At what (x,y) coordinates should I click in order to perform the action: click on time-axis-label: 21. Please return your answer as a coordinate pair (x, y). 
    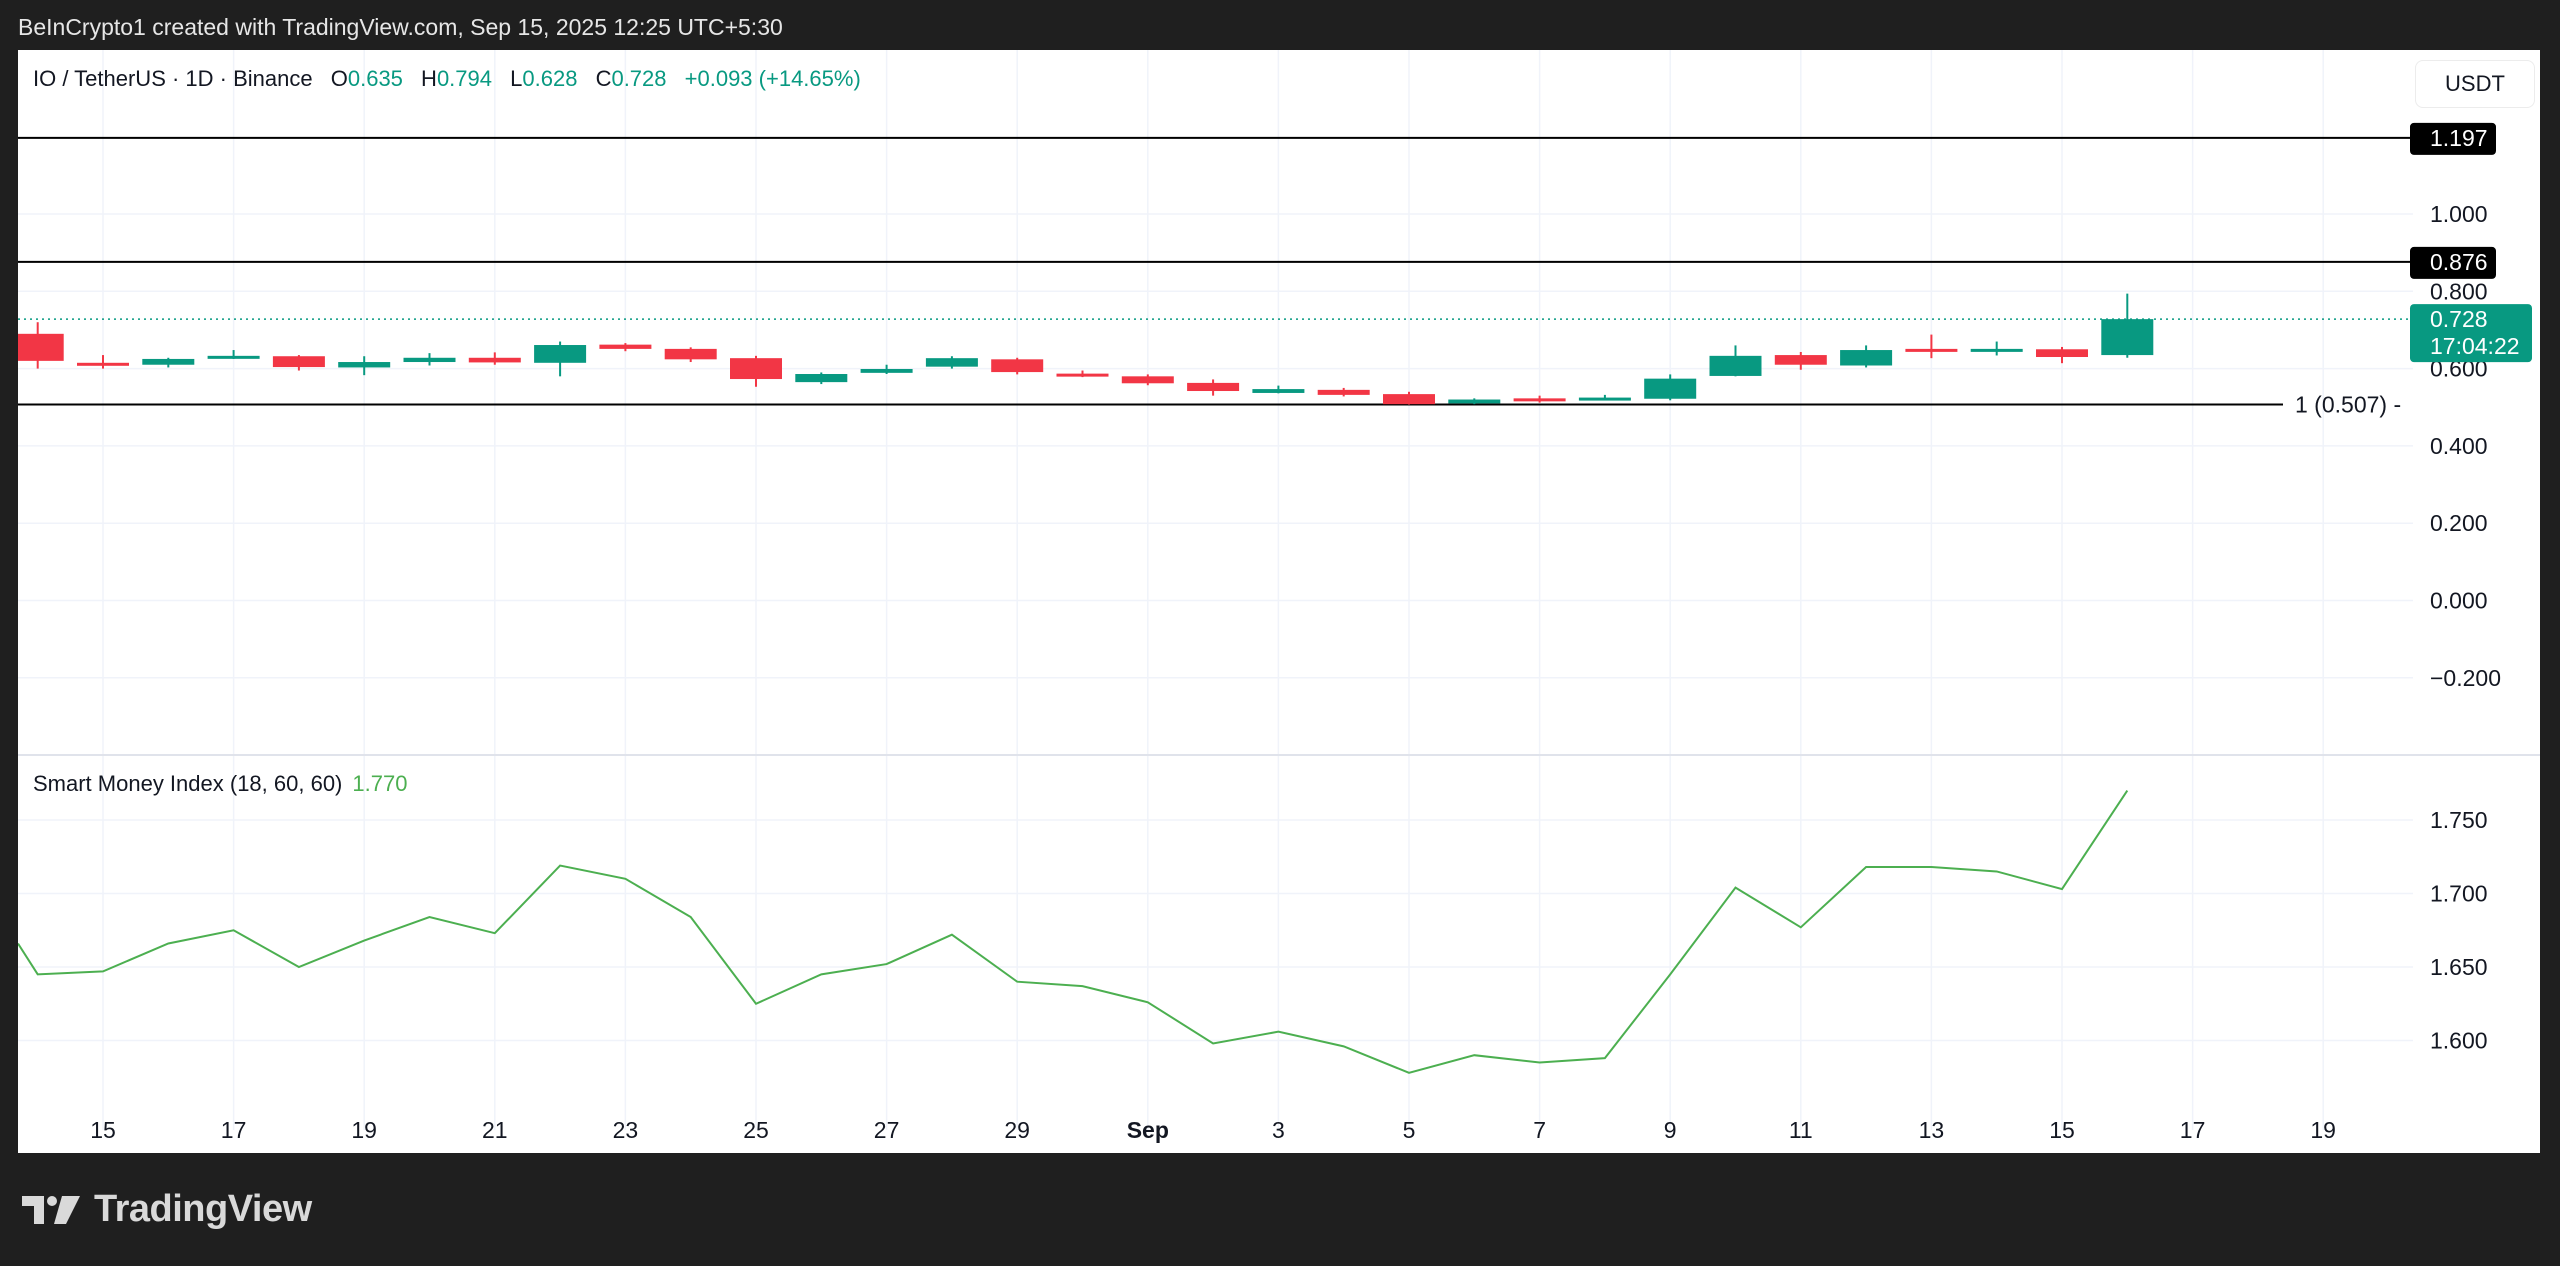
    Looking at the image, I should click on (495, 1130).